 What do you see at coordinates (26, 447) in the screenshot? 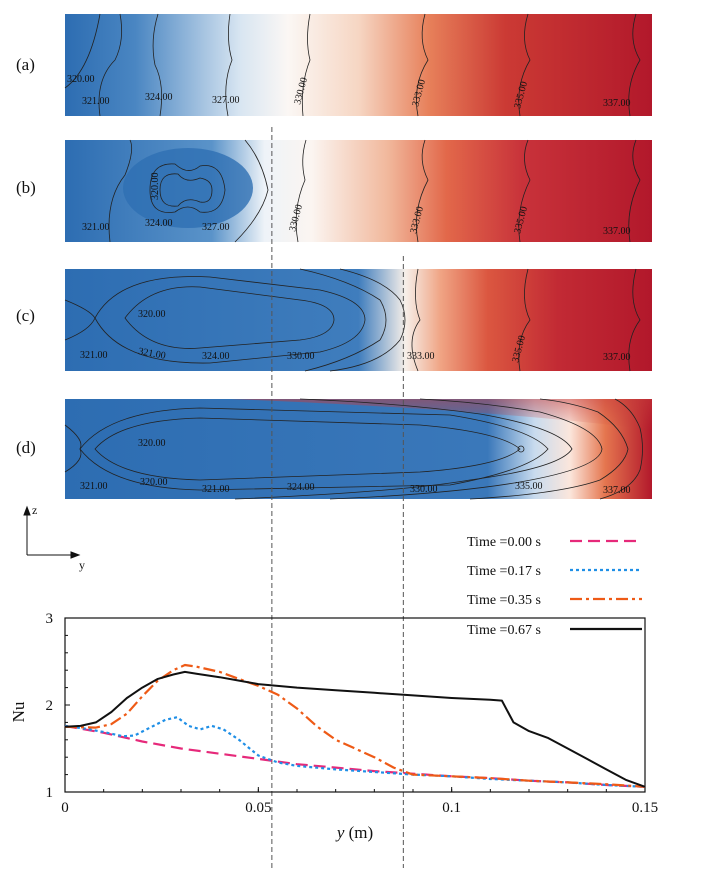
I see `panel-label-d: (d)` at bounding box center [26, 447].